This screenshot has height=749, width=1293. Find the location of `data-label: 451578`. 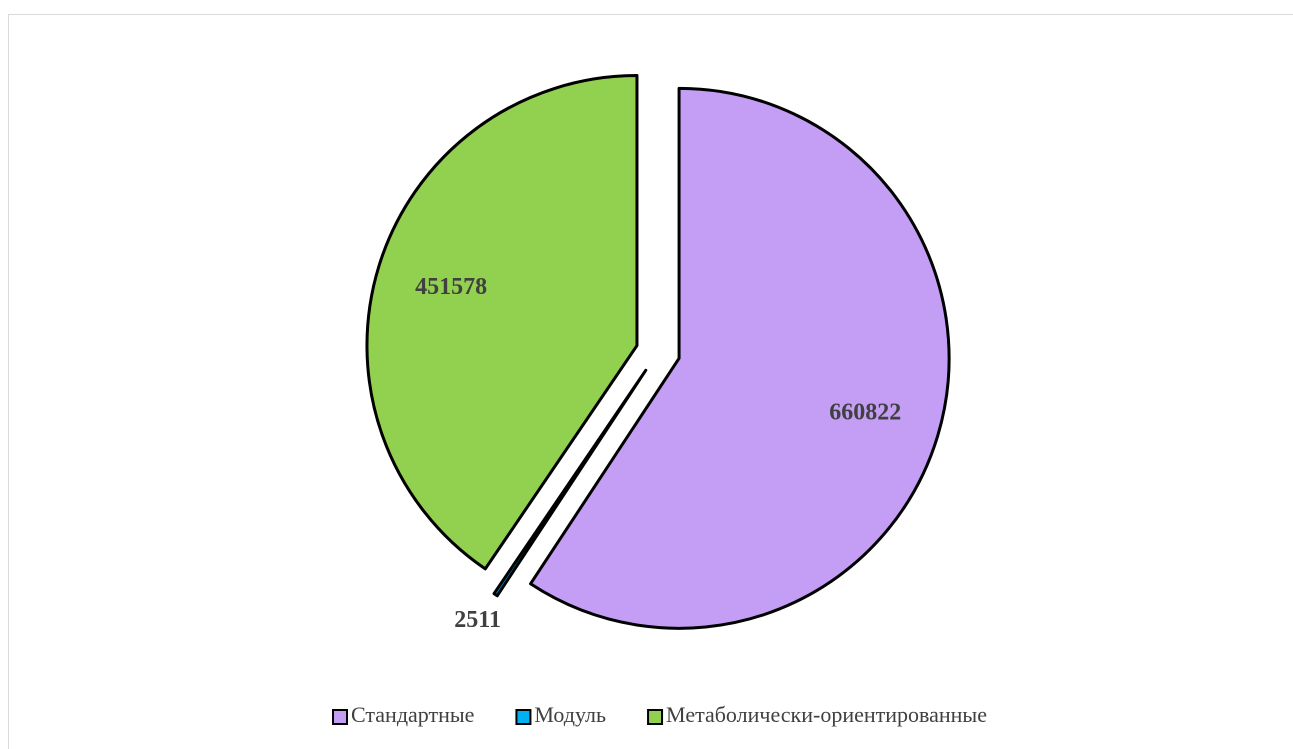

data-label: 451578 is located at coordinates (451, 287).